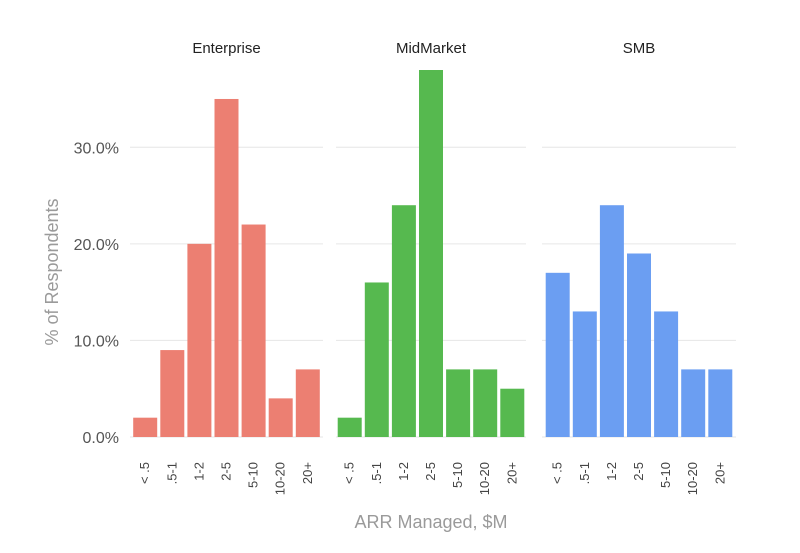 The height and width of the screenshot is (553, 800). What do you see at coordinates (101, 438) in the screenshot?
I see `y-tick-label: 0.0%` at bounding box center [101, 438].